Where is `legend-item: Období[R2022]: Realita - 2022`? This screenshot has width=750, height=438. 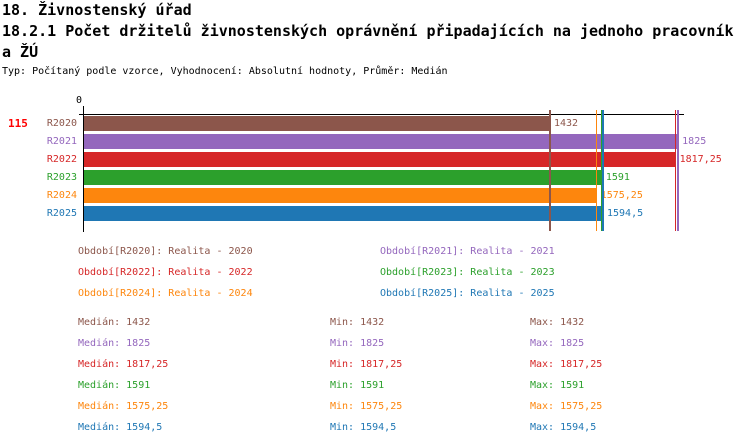 legend-item: Období[R2022]: Realita - 2022 is located at coordinates (165, 272).